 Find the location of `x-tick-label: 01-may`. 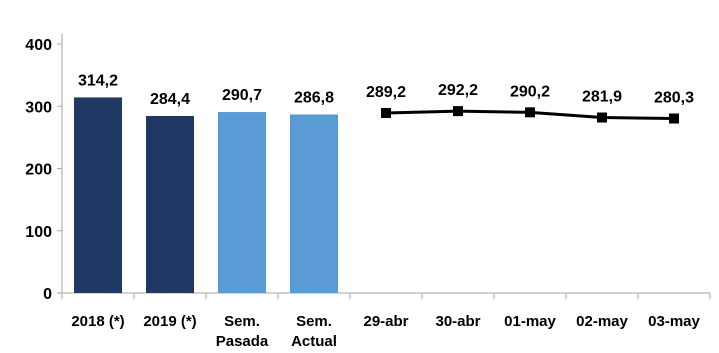

x-tick-label: 01-may is located at coordinates (530, 321).